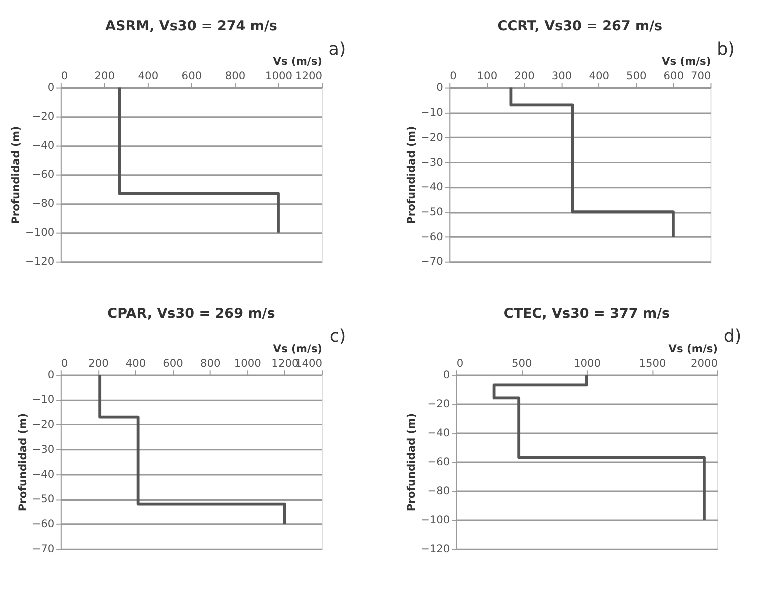  Describe the element at coordinates (338, 337) in the screenshot. I see `text: c)` at that location.